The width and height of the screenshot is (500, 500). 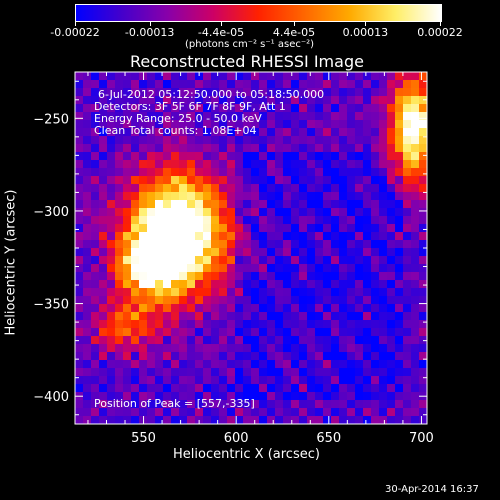 I want to click on footer-timestamp: 30-Apr-2014 16:37, so click(x=432, y=489).